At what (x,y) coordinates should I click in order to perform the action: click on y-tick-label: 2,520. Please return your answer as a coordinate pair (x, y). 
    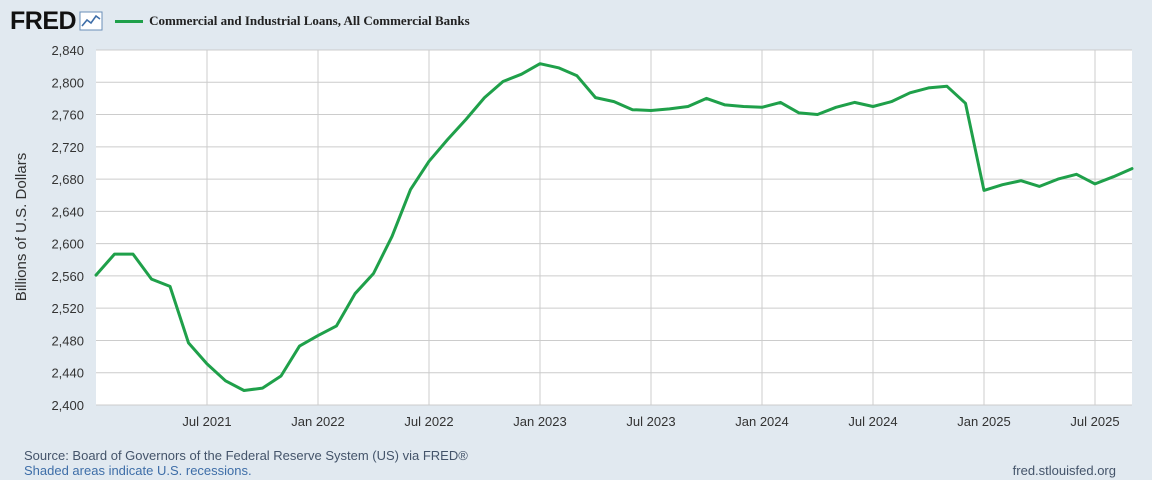
    Looking at the image, I should click on (67, 308).